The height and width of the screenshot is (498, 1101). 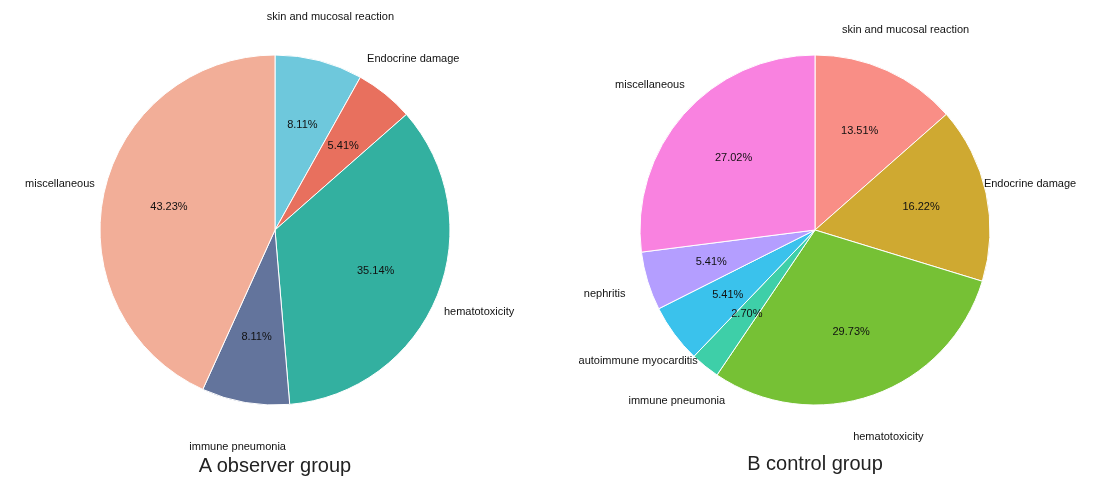 I want to click on text: A observer group, so click(x=275, y=464).